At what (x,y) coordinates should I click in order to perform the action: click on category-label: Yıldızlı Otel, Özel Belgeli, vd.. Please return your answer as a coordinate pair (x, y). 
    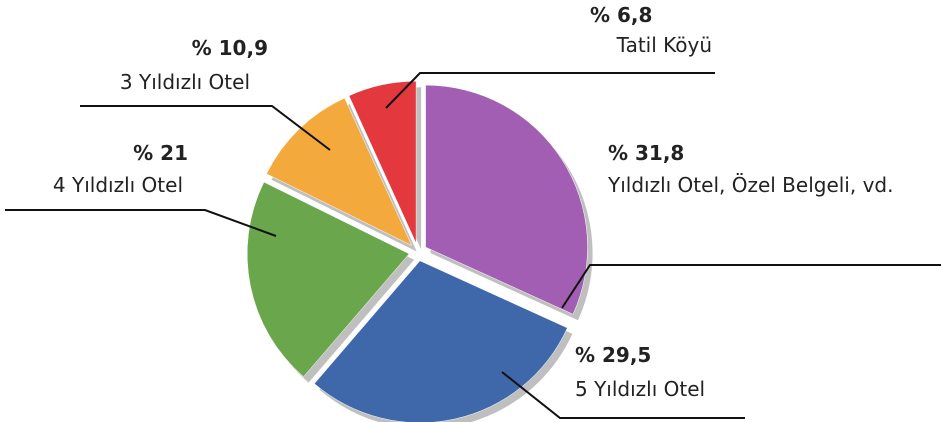
    Looking at the image, I should click on (750, 185).